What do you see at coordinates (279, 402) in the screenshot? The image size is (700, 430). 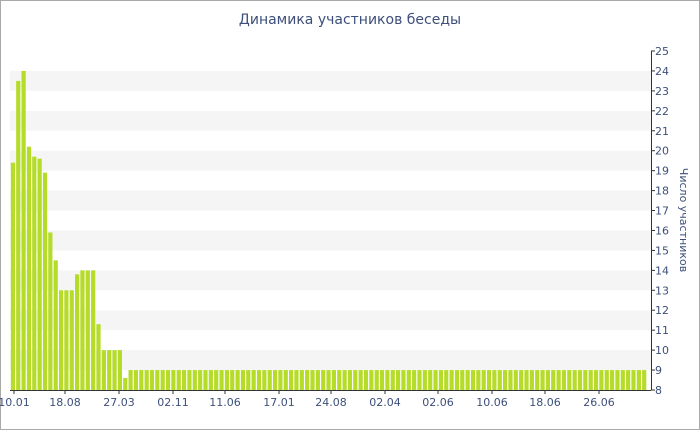 I see `x-tick-label: 17.01` at bounding box center [279, 402].